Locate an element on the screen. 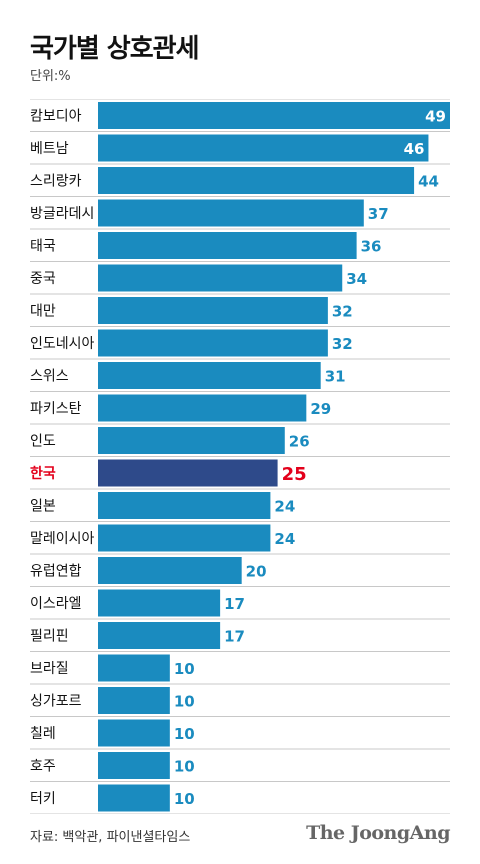  category-label: 이스라엘 is located at coordinates (56, 604).